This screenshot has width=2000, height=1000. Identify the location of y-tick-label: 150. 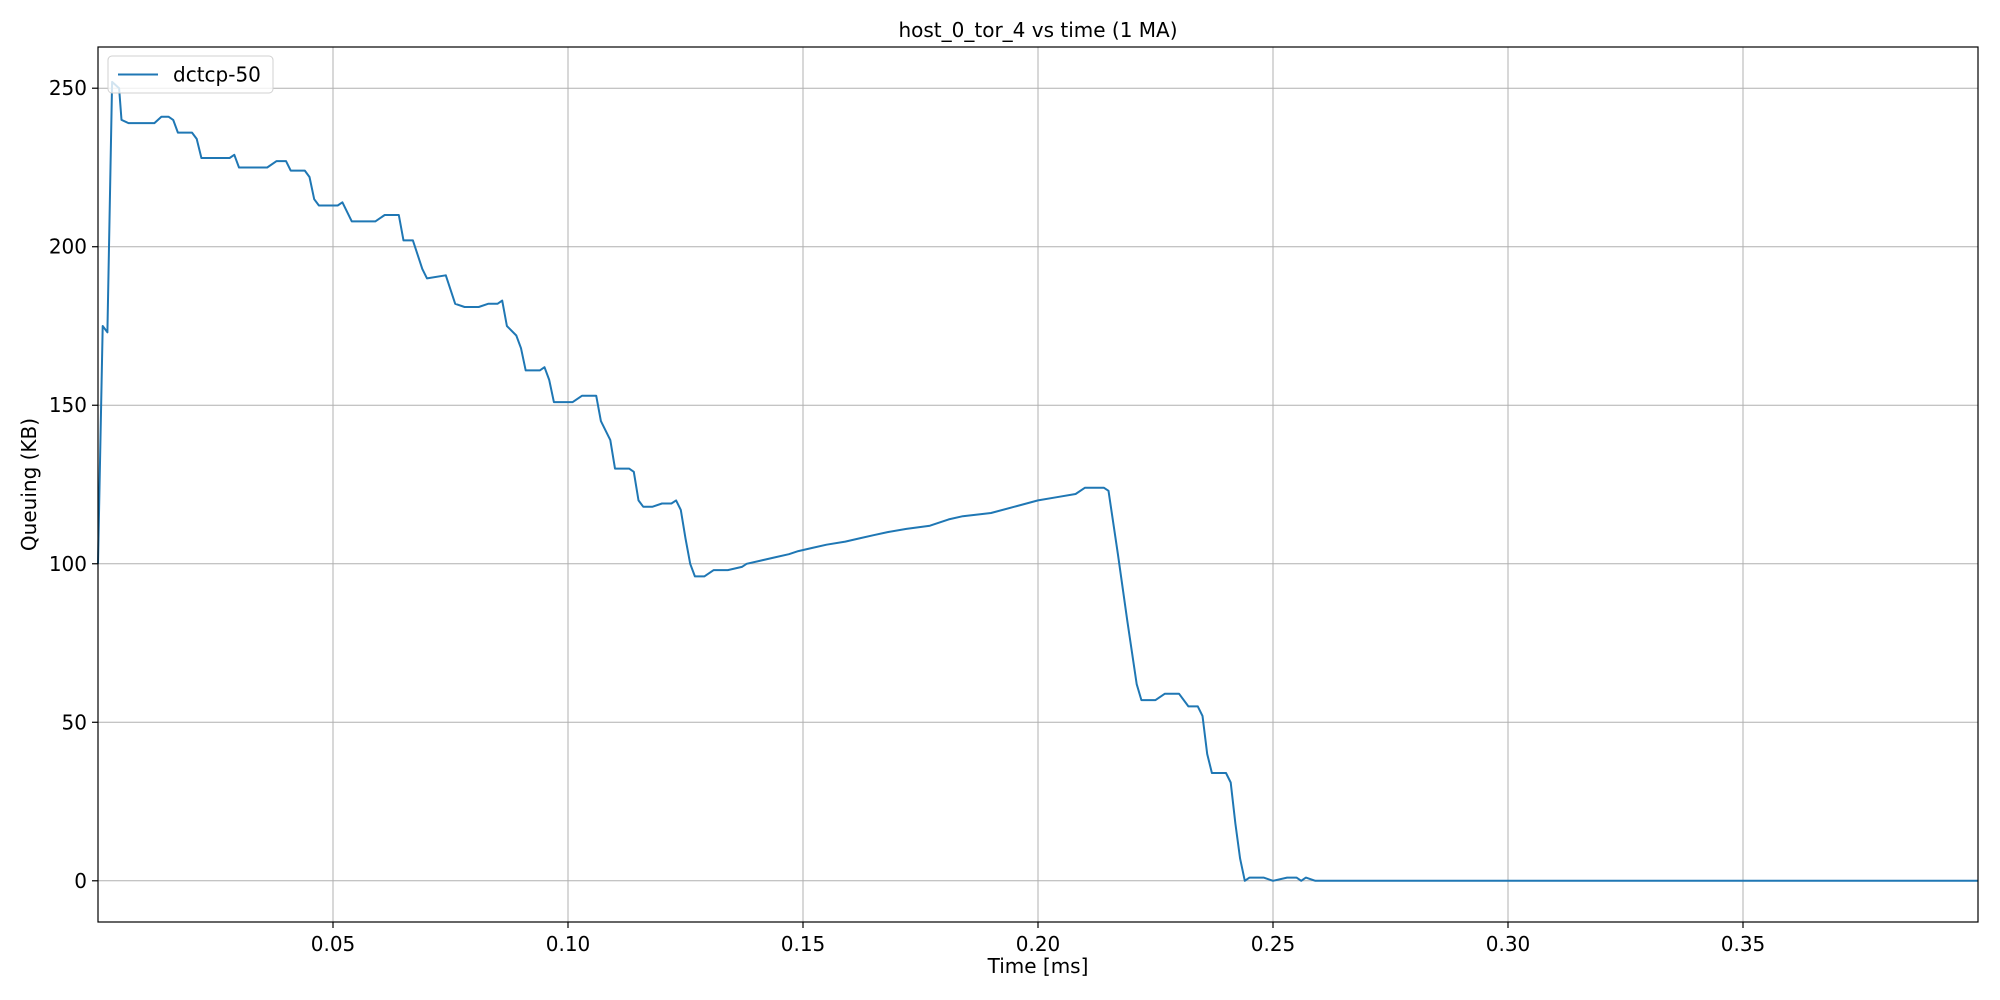
(68, 405).